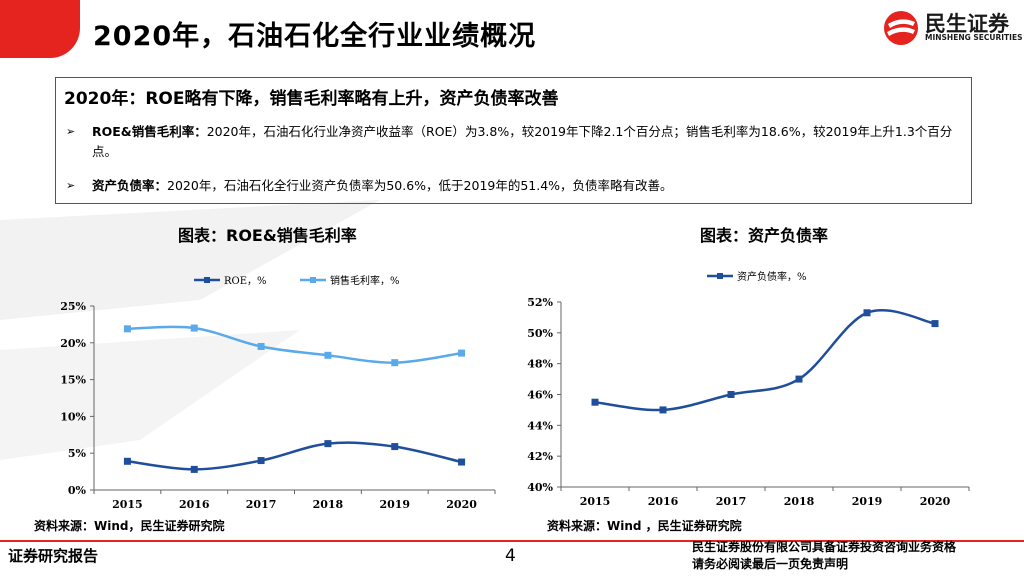 This screenshot has height=580, width=1024. I want to click on title-accent-bar, so click(40, 29).